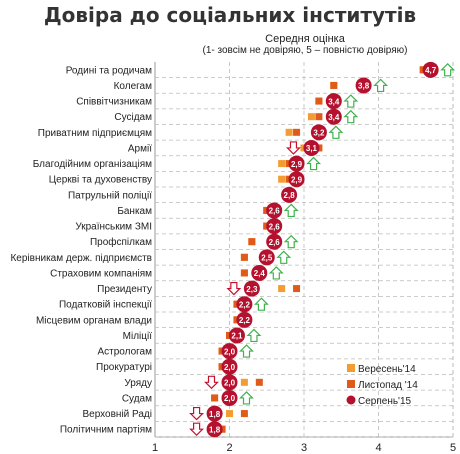 The height and width of the screenshot is (454, 460). Describe the element at coordinates (388, 385) in the screenshot. I see `legend-label: Листопад '14` at that location.